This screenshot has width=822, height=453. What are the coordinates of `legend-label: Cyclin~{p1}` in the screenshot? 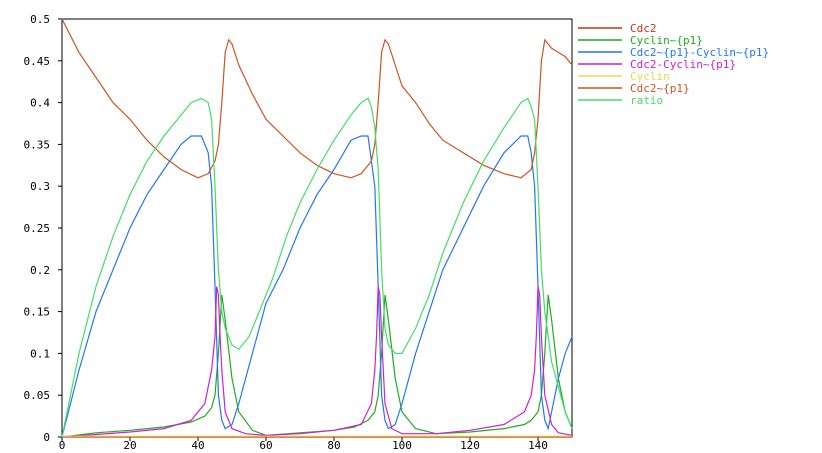 It's located at (666, 40).